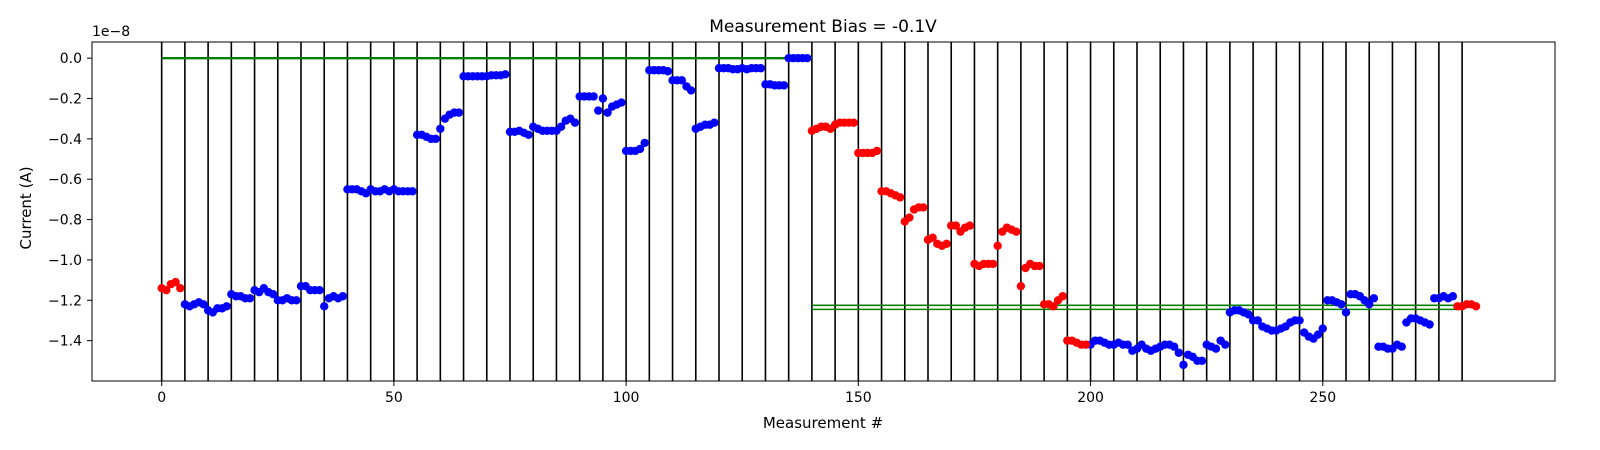  I want to click on y-tick-label: −1.0, so click(65, 261).